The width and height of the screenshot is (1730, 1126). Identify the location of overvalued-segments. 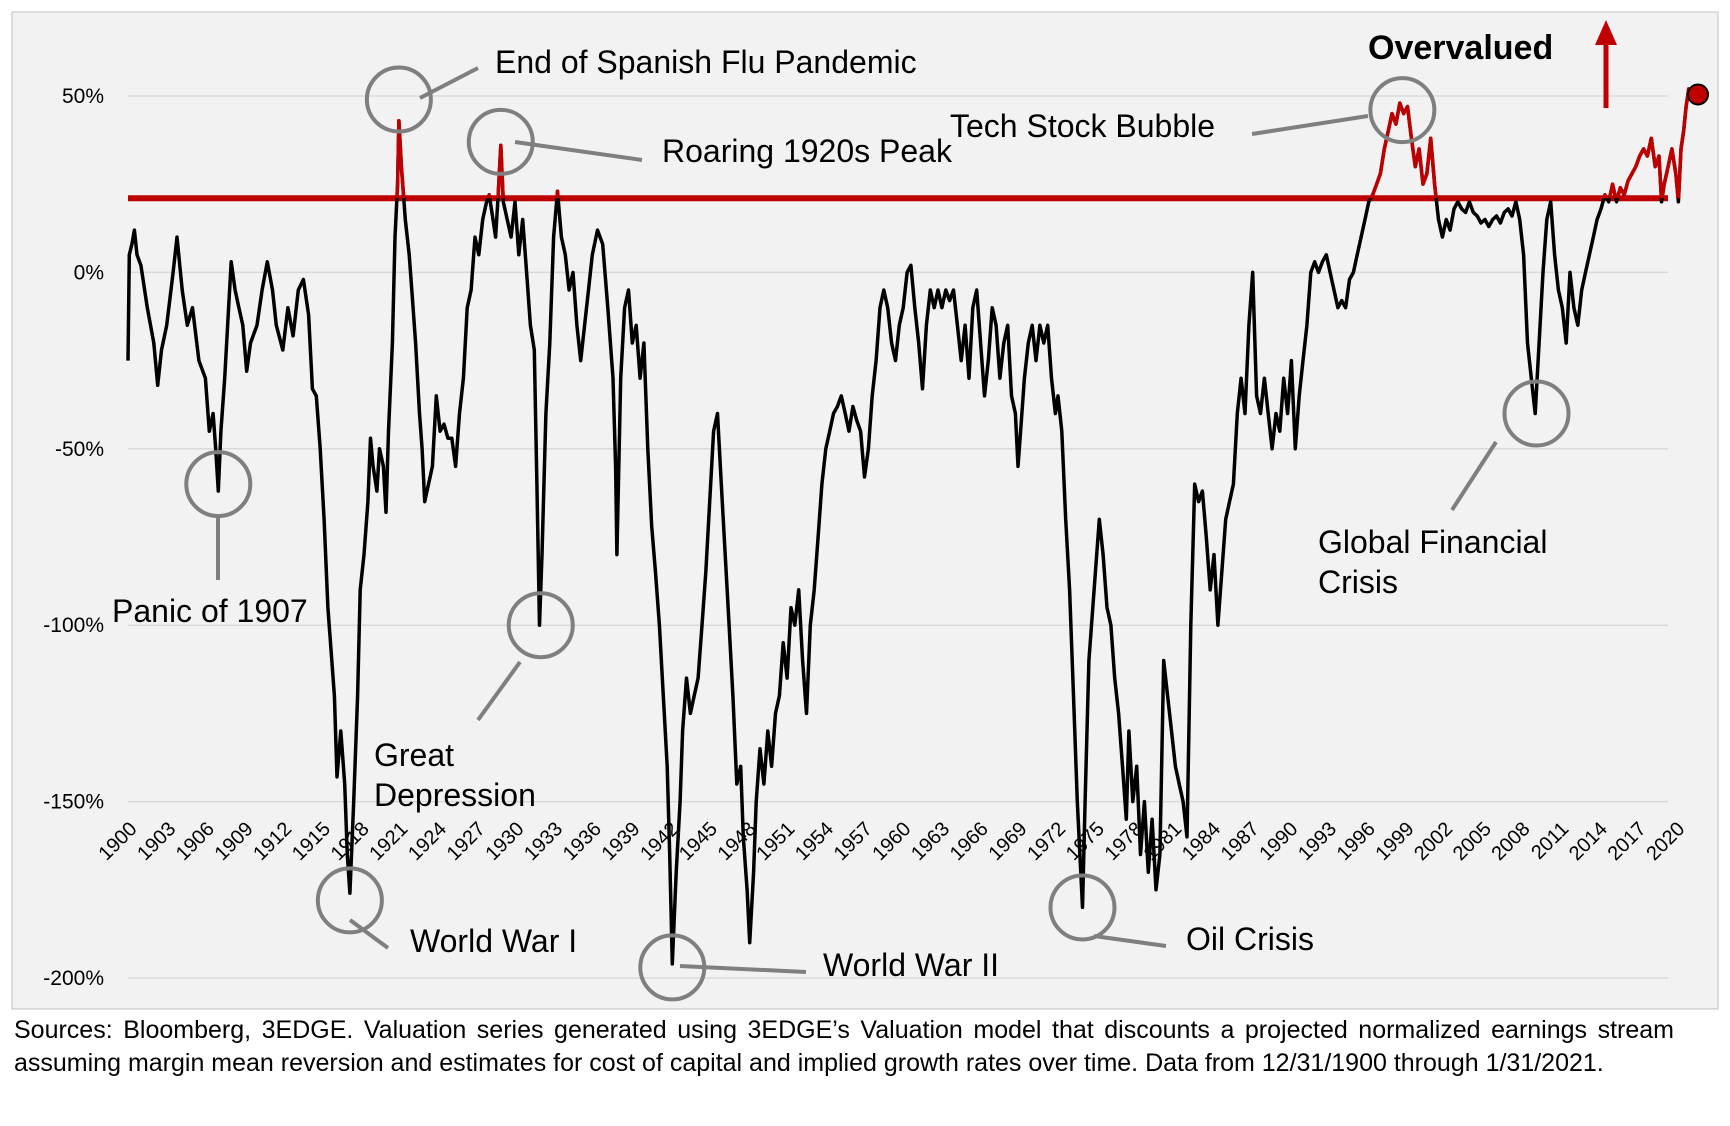
(1043, 143).